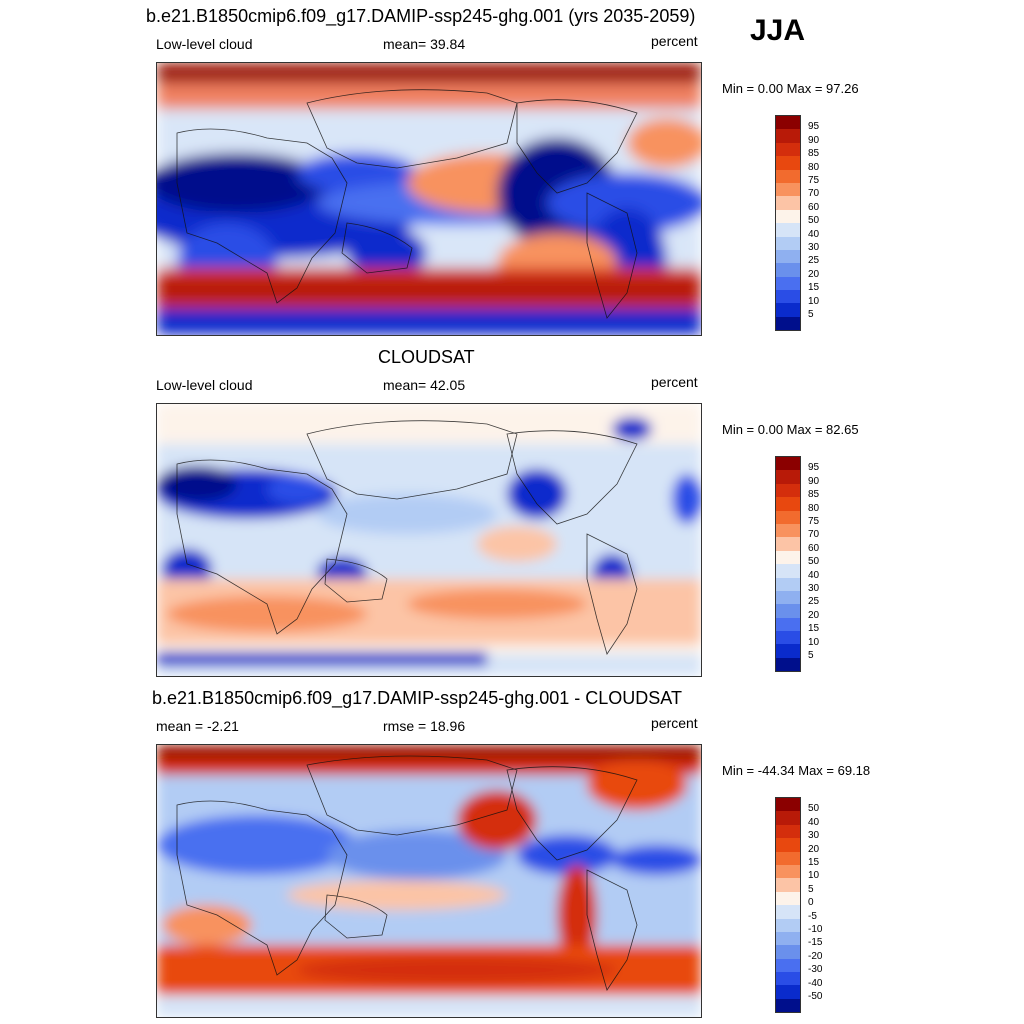  What do you see at coordinates (812, 916) in the screenshot?
I see `colorbar-label: -5` at bounding box center [812, 916].